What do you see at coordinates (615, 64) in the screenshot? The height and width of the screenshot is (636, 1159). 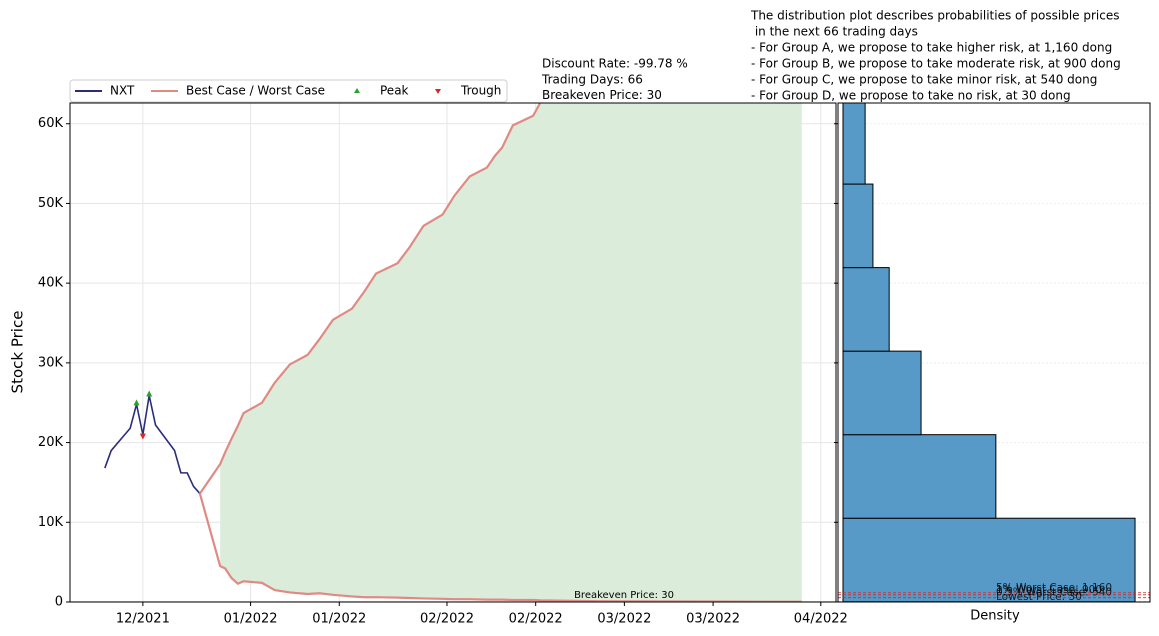 I see `info-text: Discount Rate: -99.78 %` at bounding box center [615, 64].